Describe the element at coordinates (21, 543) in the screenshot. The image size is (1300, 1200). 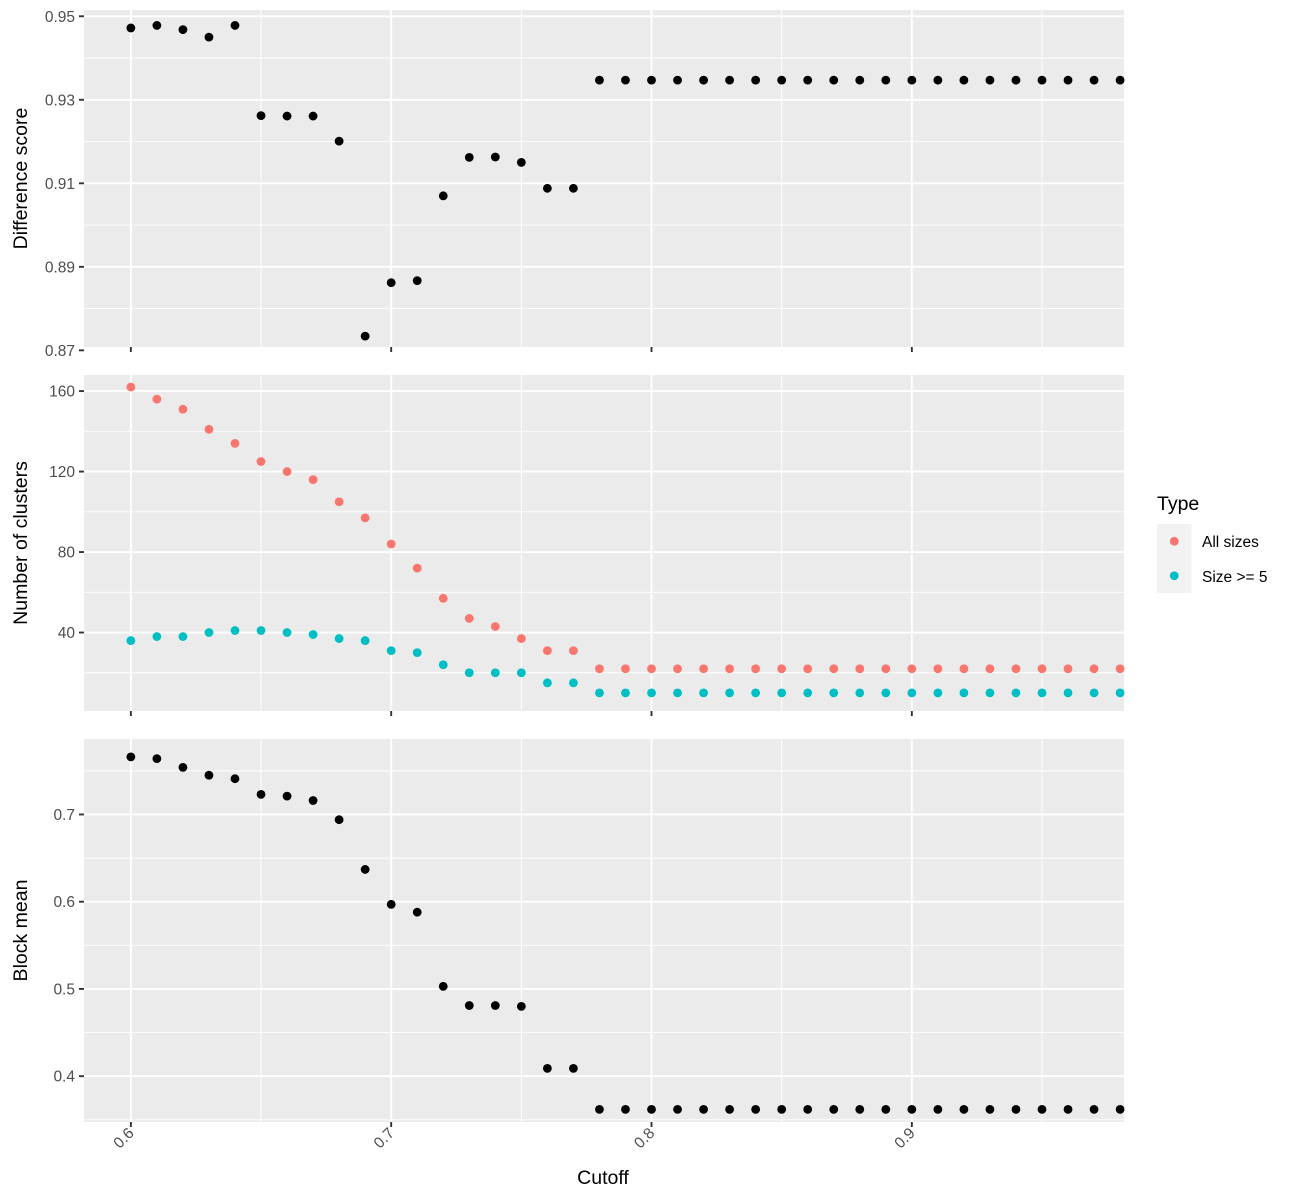
I see `y-axis-title: Number of clusters` at that location.